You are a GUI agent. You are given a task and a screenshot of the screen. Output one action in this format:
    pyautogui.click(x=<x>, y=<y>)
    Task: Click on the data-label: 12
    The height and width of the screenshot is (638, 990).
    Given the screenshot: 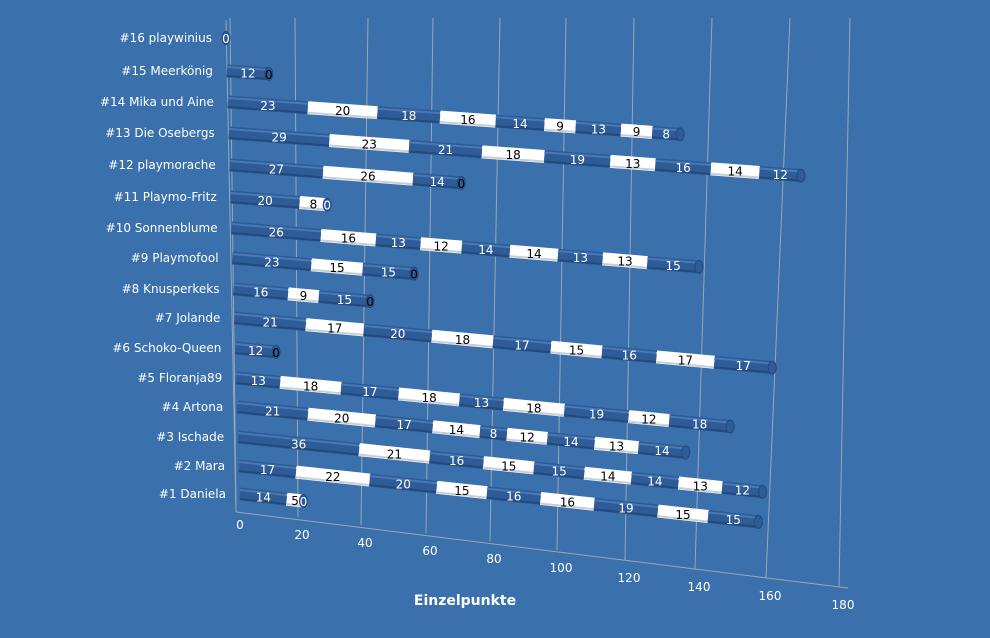 What is the action you would take?
    pyautogui.click(x=255, y=351)
    